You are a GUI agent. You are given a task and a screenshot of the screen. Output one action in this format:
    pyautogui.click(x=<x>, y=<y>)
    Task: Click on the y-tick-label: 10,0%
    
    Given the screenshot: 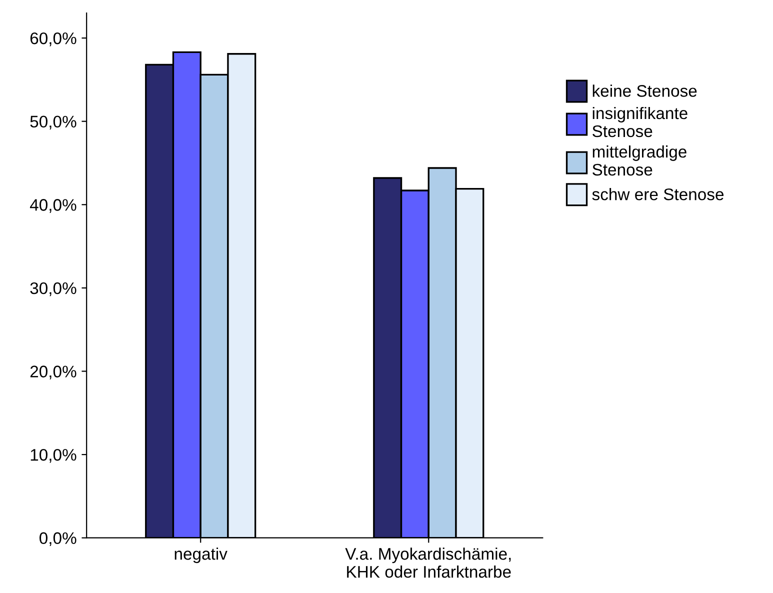 What is the action you would take?
    pyautogui.click(x=53, y=455)
    